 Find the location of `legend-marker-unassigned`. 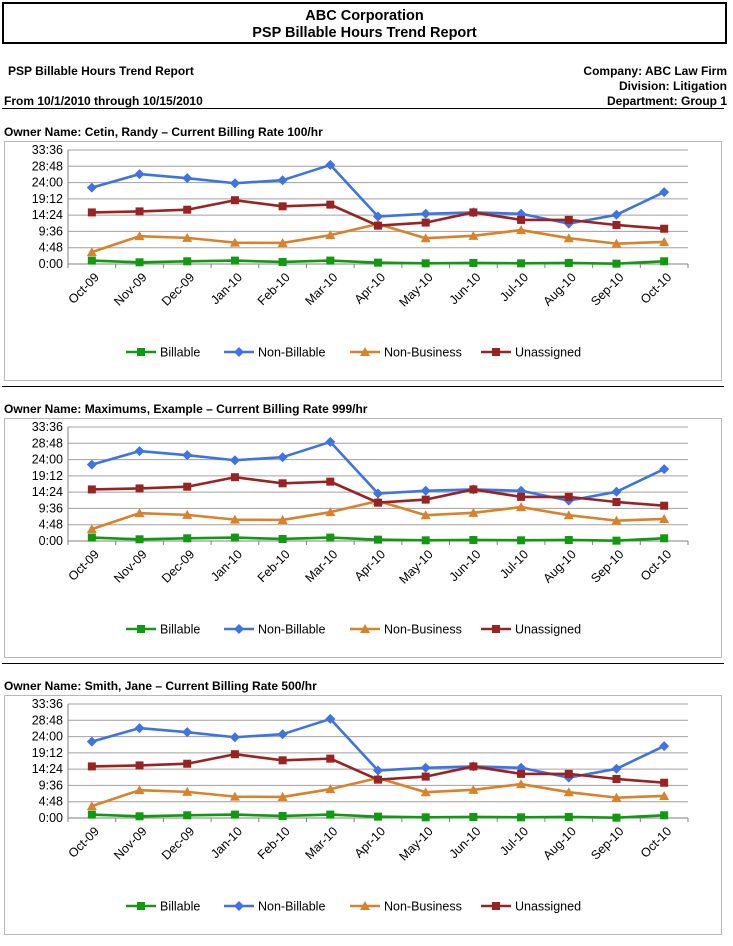

legend-marker-unassigned is located at coordinates (496, 906).